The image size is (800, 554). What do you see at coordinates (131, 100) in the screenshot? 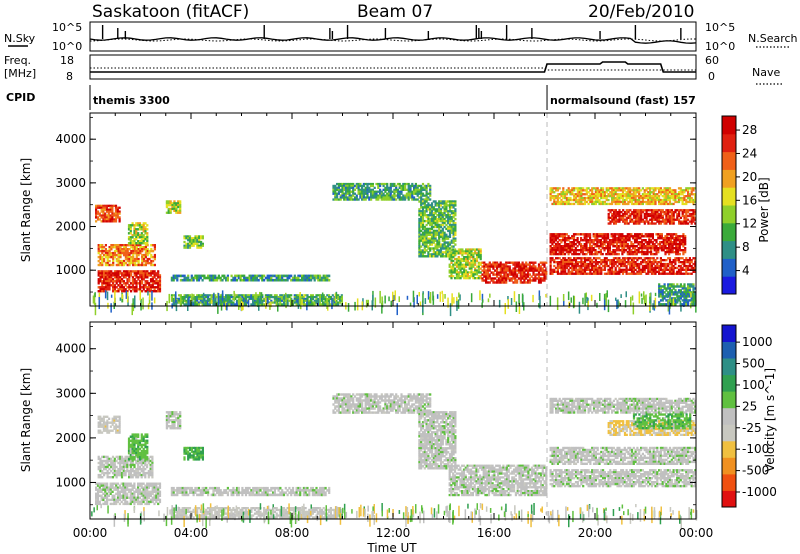
I see `cpid-segment-label: themis 3300` at bounding box center [131, 100].